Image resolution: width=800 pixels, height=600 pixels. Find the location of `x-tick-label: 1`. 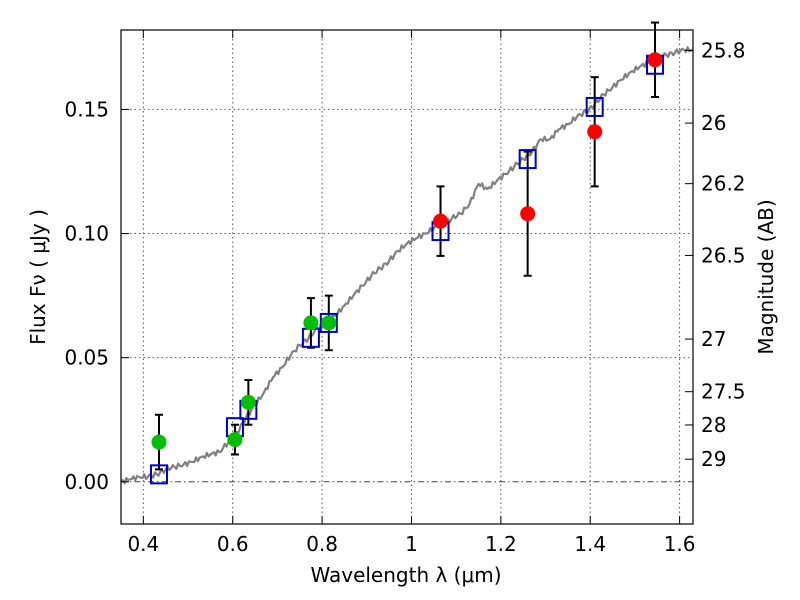

x-tick-label: 1 is located at coordinates (411, 544).